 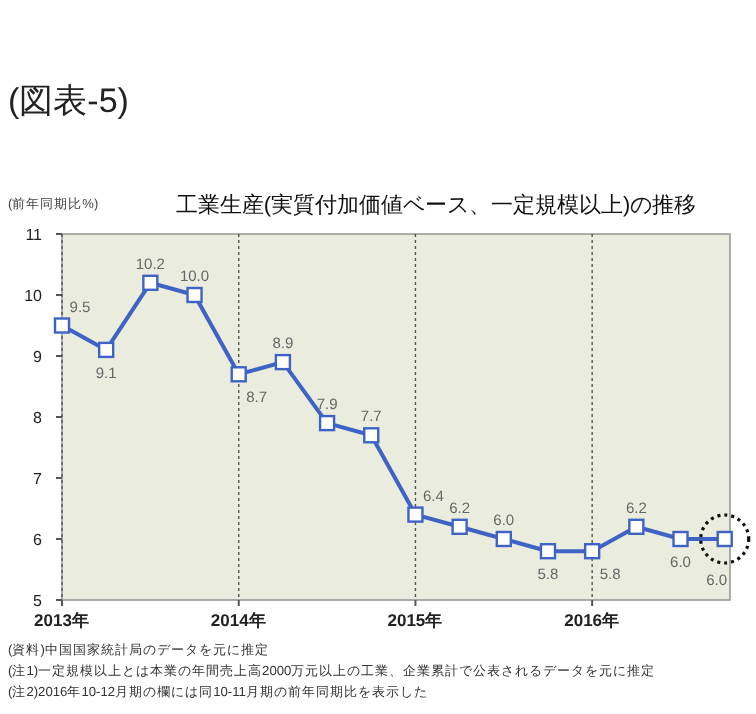 What do you see at coordinates (592, 620) in the screenshot?
I see `x-tick-label: 2016年` at bounding box center [592, 620].